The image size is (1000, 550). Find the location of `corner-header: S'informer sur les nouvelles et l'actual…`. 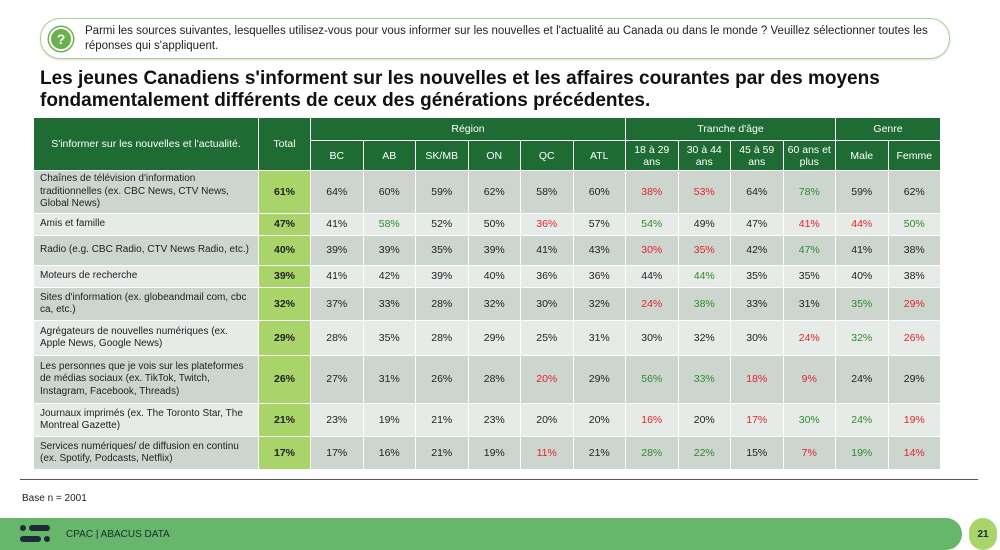

corner-header: S'informer sur les nouvelles et l'actual… is located at coordinates (146, 144).